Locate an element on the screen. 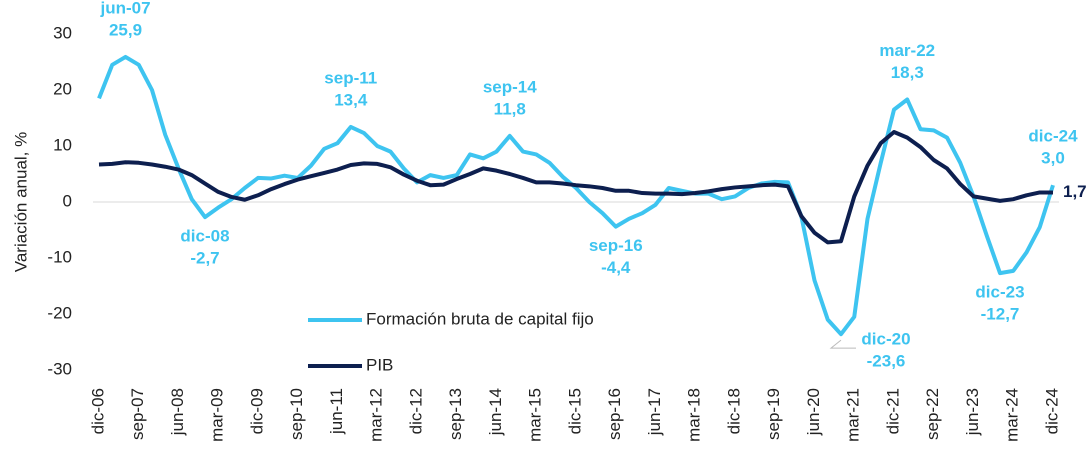 The width and height of the screenshot is (1091, 457). data-label-date: mar-22 is located at coordinates (907, 50).